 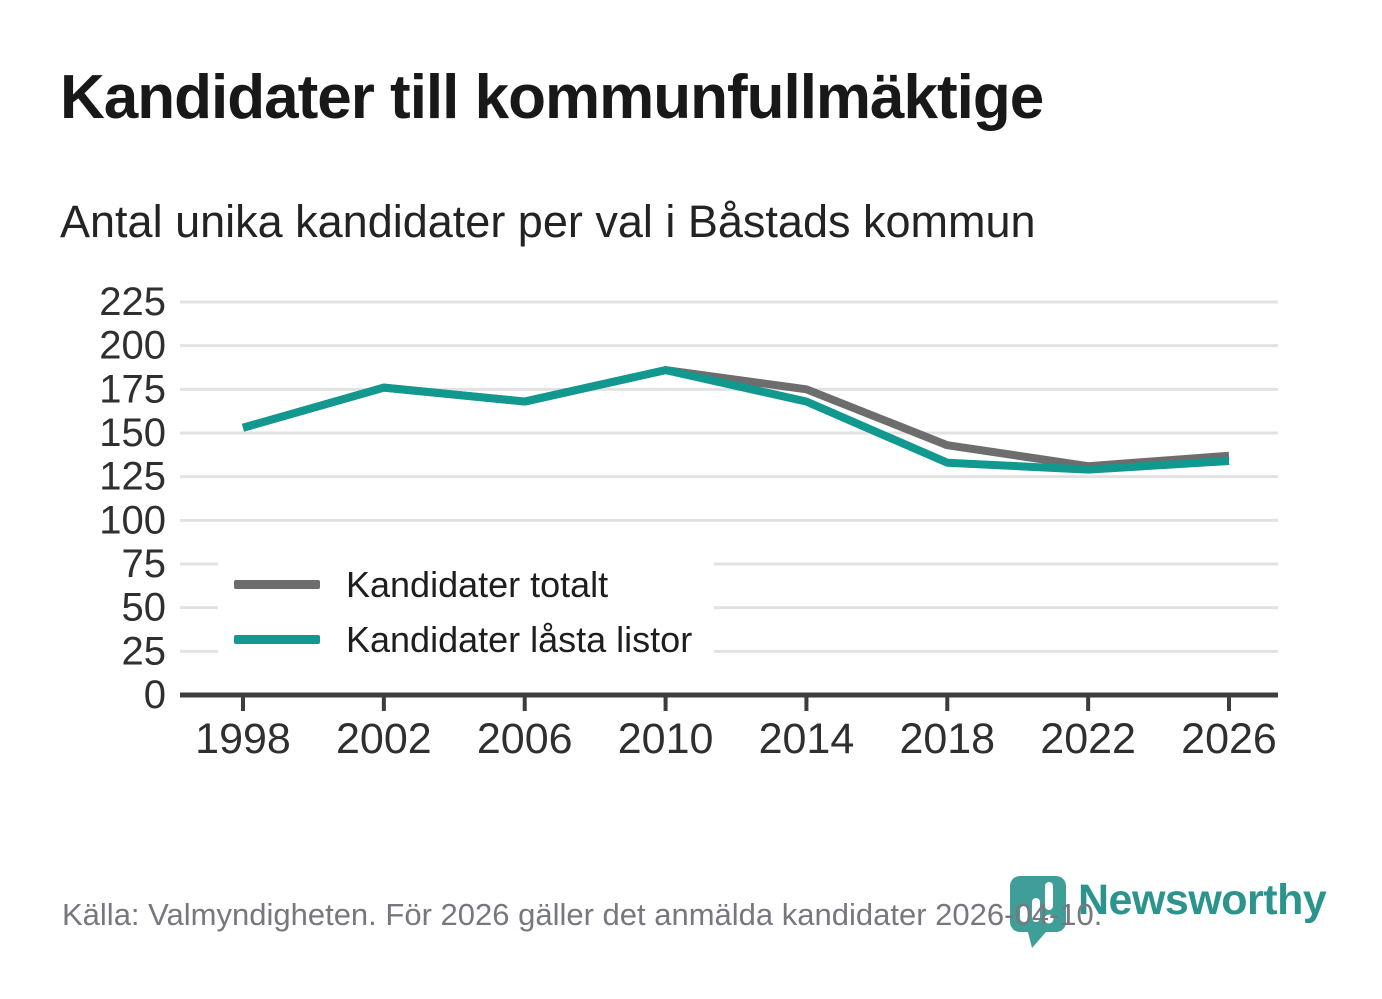 I want to click on logo-wordmark: Newsworthy, so click(x=1202, y=900).